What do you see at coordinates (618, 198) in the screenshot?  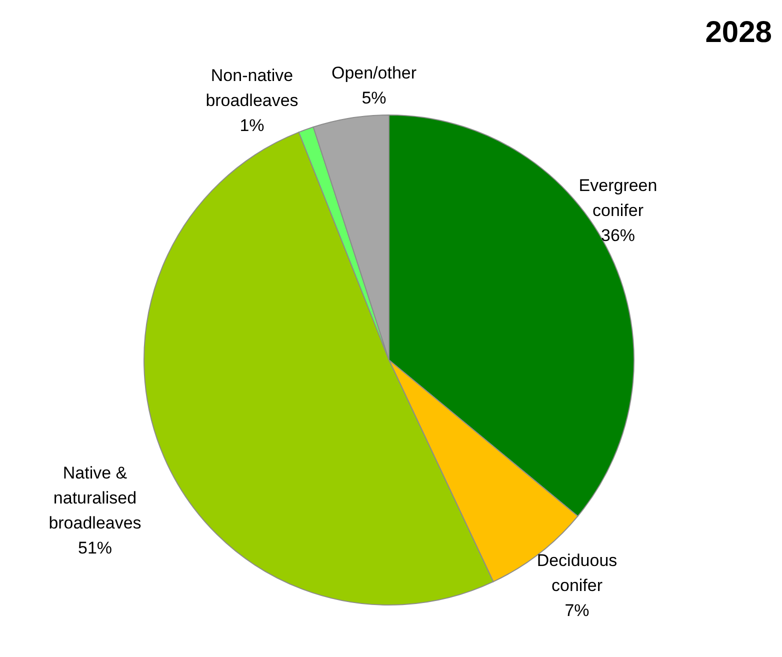 I see `slice-label: Evergreen conifer` at bounding box center [618, 198].